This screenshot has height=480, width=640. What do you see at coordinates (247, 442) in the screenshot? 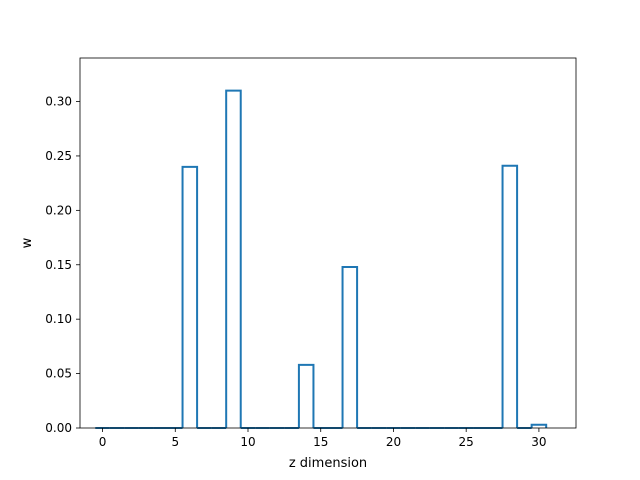
I see `x-tick-label: 10` at bounding box center [247, 442].